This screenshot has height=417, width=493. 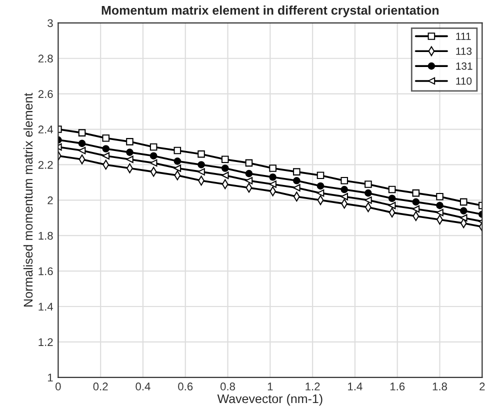 What do you see at coordinates (45, 236) in the screenshot?
I see `y-tick-label: 1.8` at bounding box center [45, 236].